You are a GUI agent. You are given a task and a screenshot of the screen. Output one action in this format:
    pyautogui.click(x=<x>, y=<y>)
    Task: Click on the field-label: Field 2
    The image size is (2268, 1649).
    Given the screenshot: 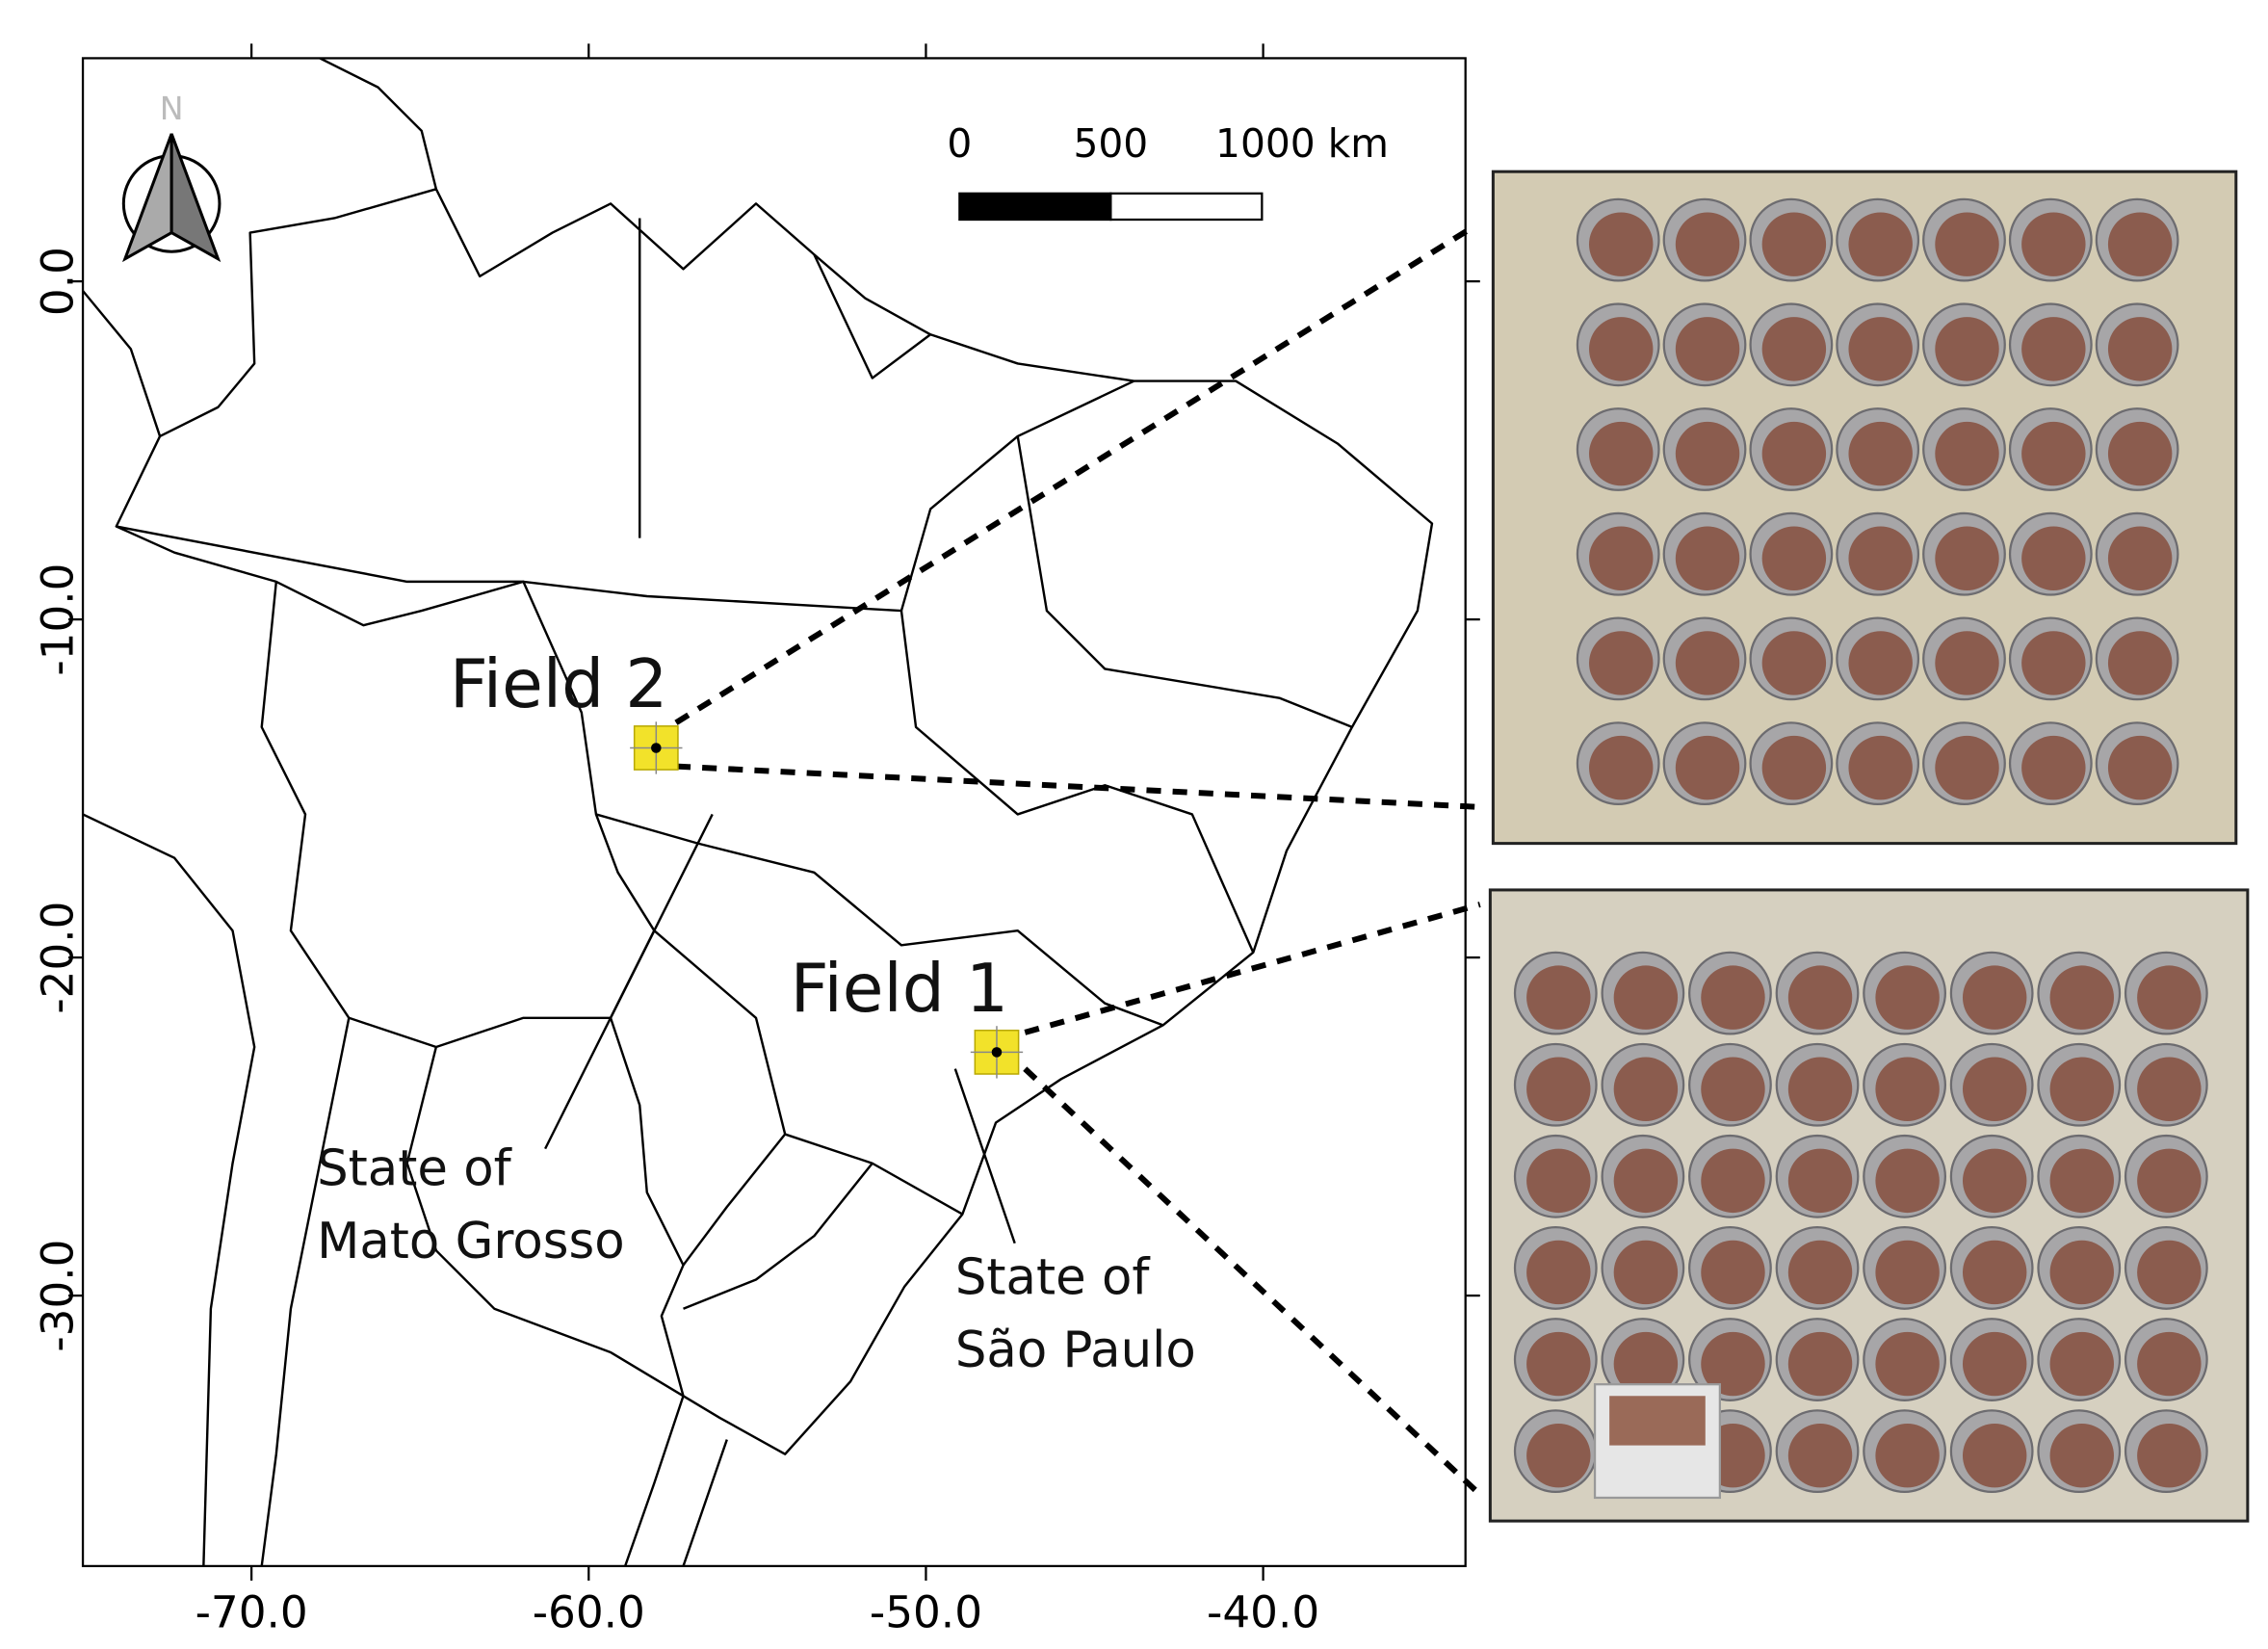 What is the action you would take?
    pyautogui.click(x=559, y=684)
    